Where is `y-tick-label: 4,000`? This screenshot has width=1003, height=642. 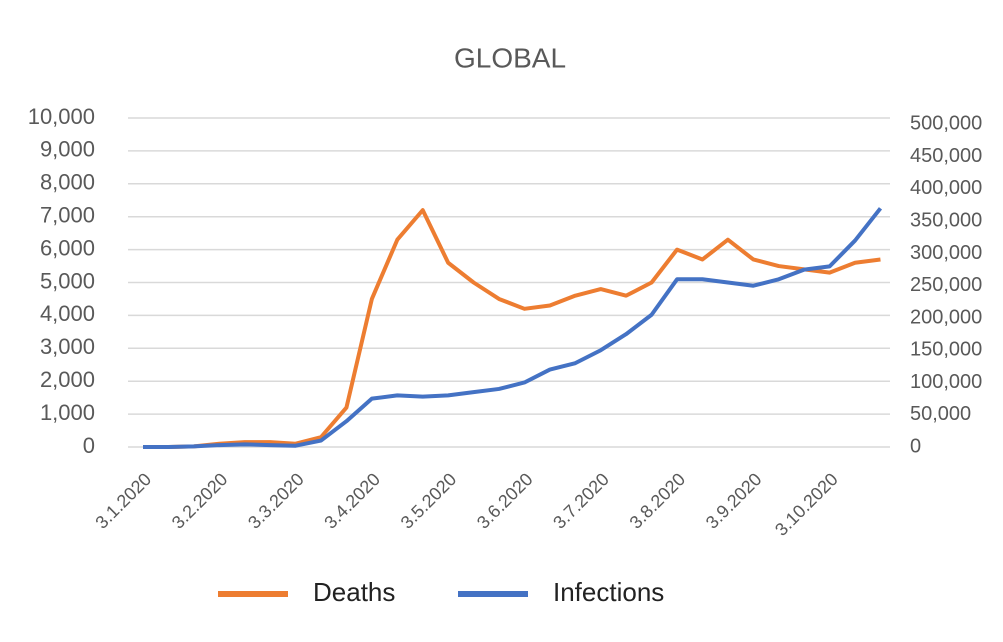
y-tick-label: 4,000 is located at coordinates (67, 313).